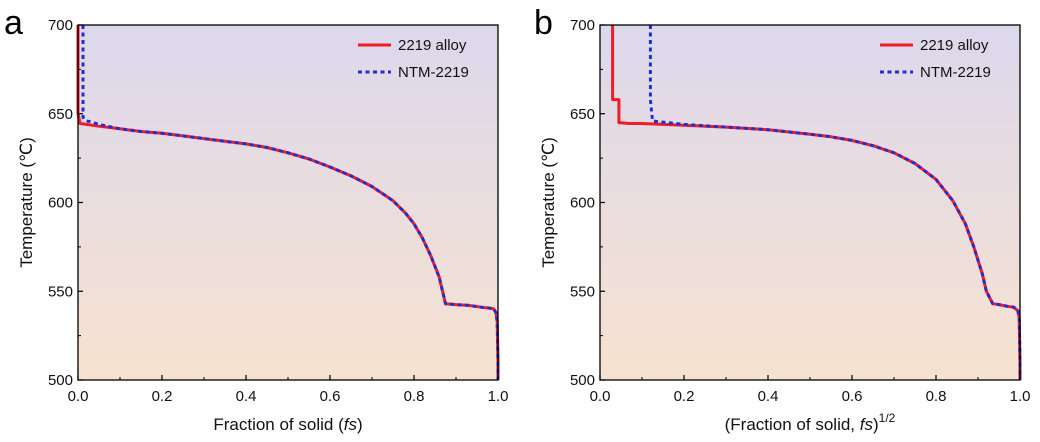  I want to click on panel-label: a, so click(13, 23).